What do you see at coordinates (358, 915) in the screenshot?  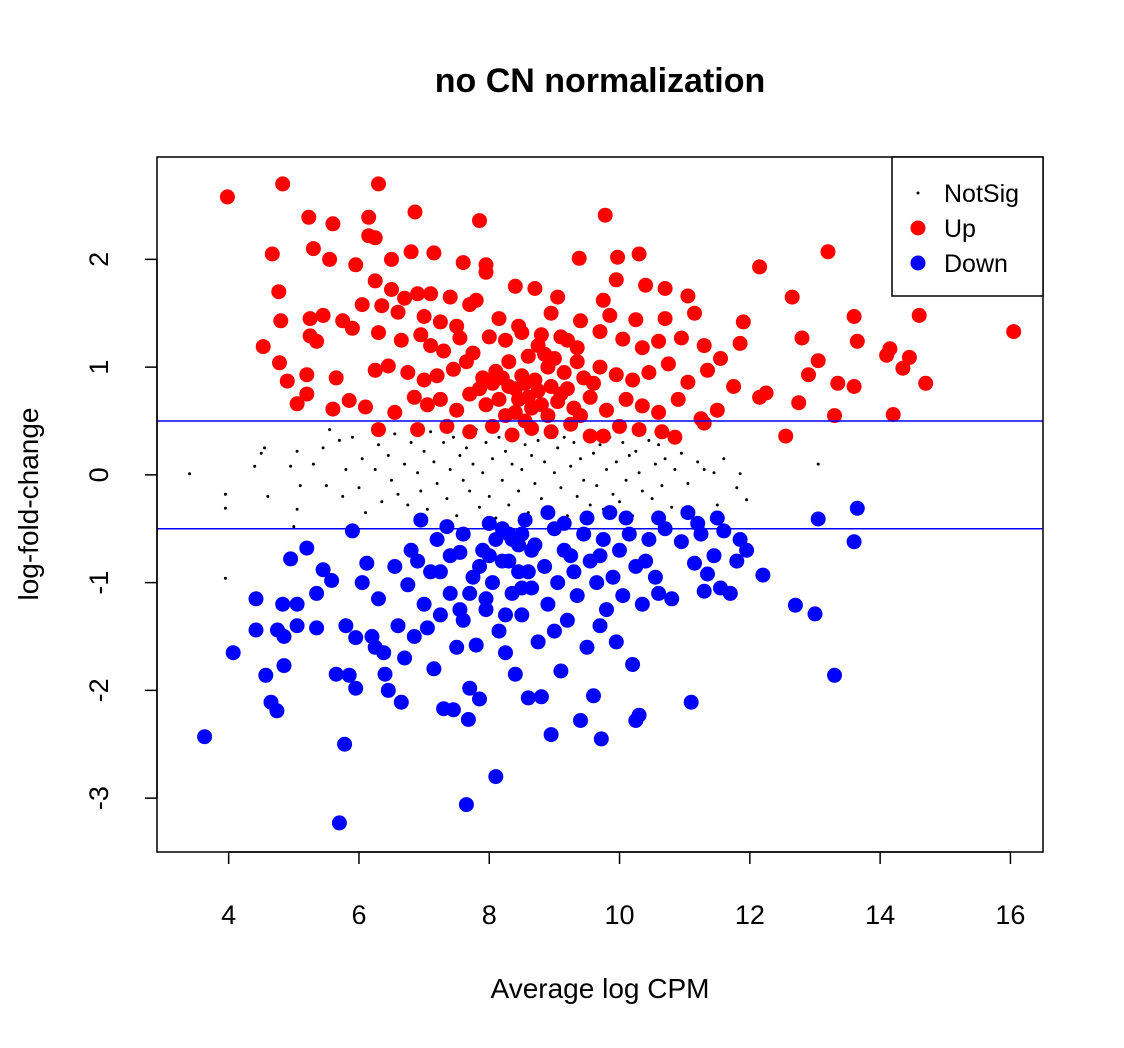 I see `x-tick-label: 6` at bounding box center [358, 915].